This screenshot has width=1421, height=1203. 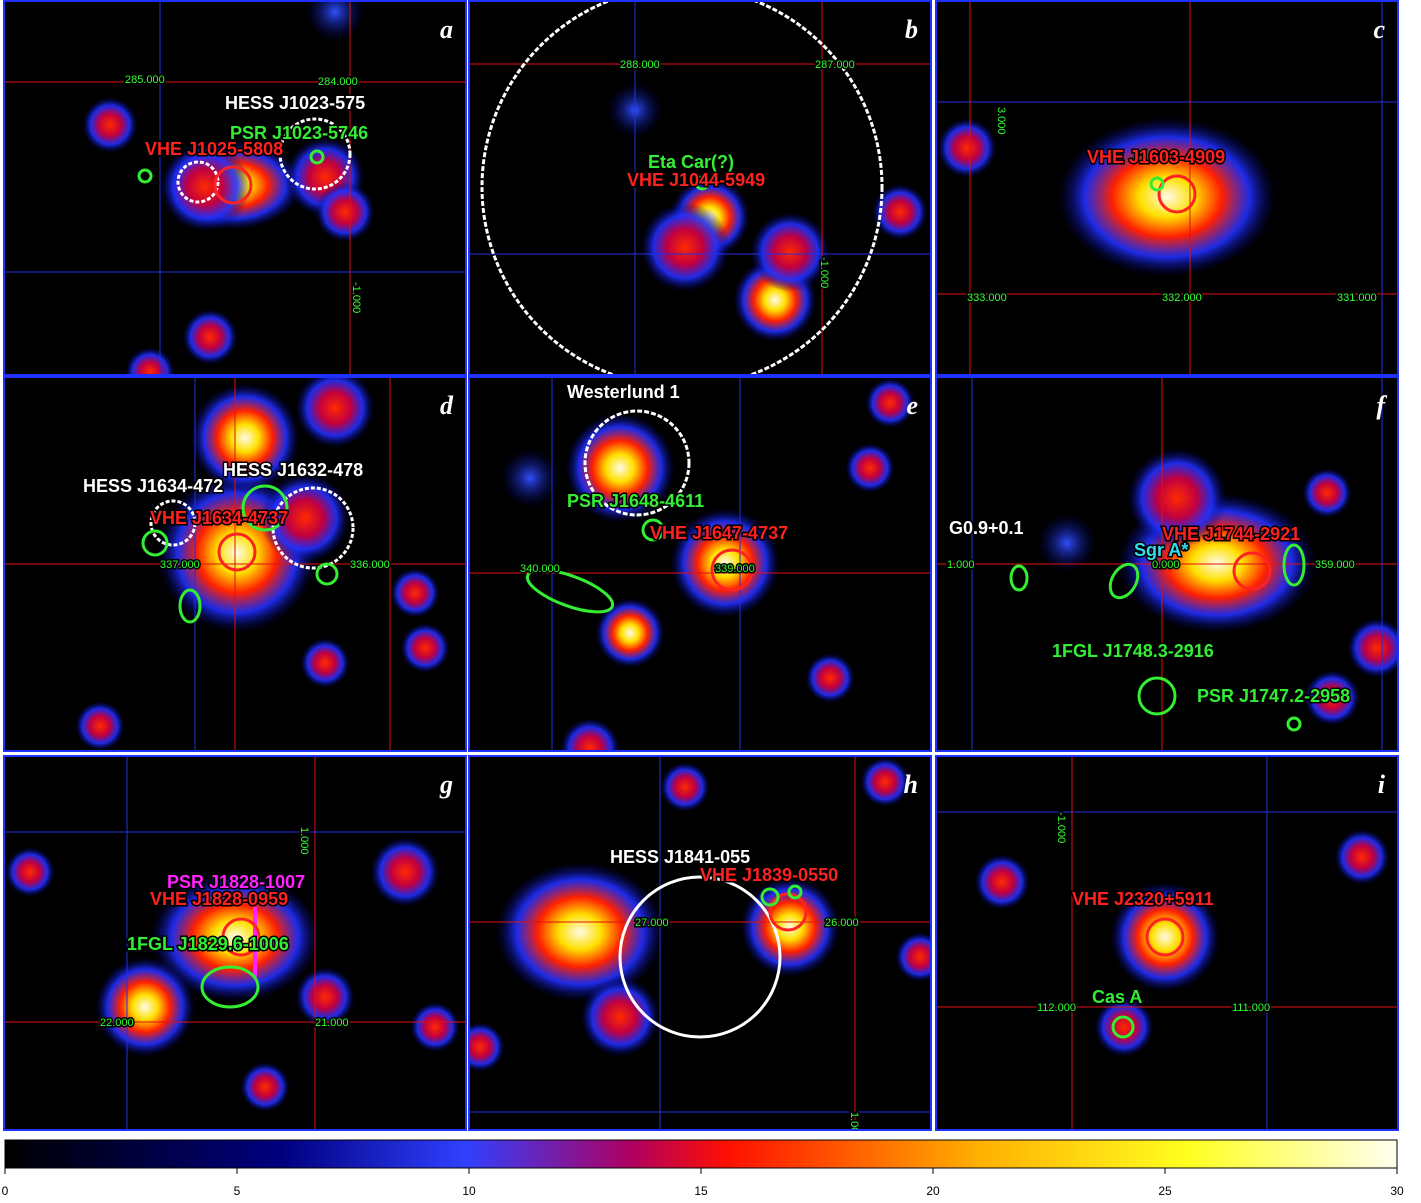 I want to click on colorbar-tick-label: 20, so click(x=933, y=1191).